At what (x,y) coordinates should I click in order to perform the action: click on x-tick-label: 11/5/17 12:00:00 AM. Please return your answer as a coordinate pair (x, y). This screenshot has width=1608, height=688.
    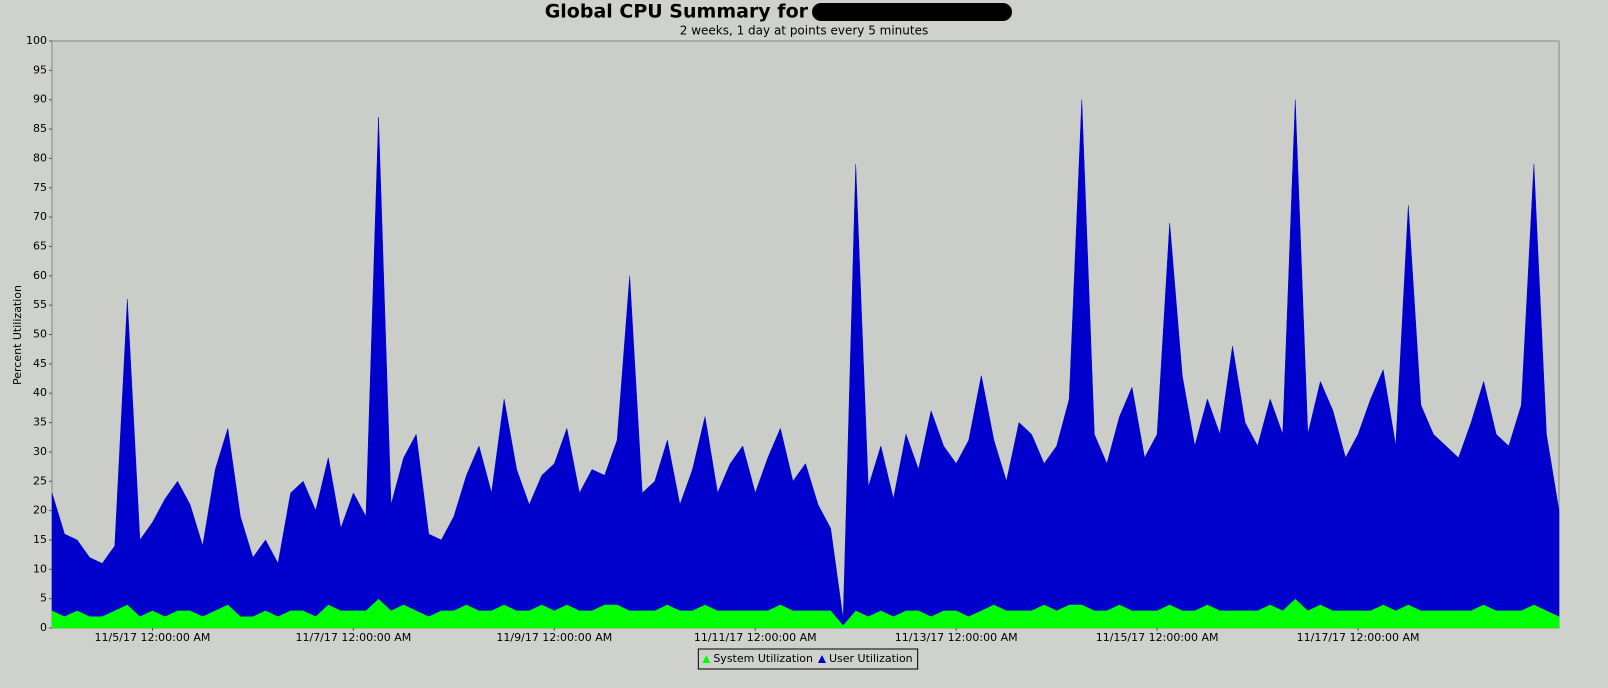
    Looking at the image, I should click on (153, 637).